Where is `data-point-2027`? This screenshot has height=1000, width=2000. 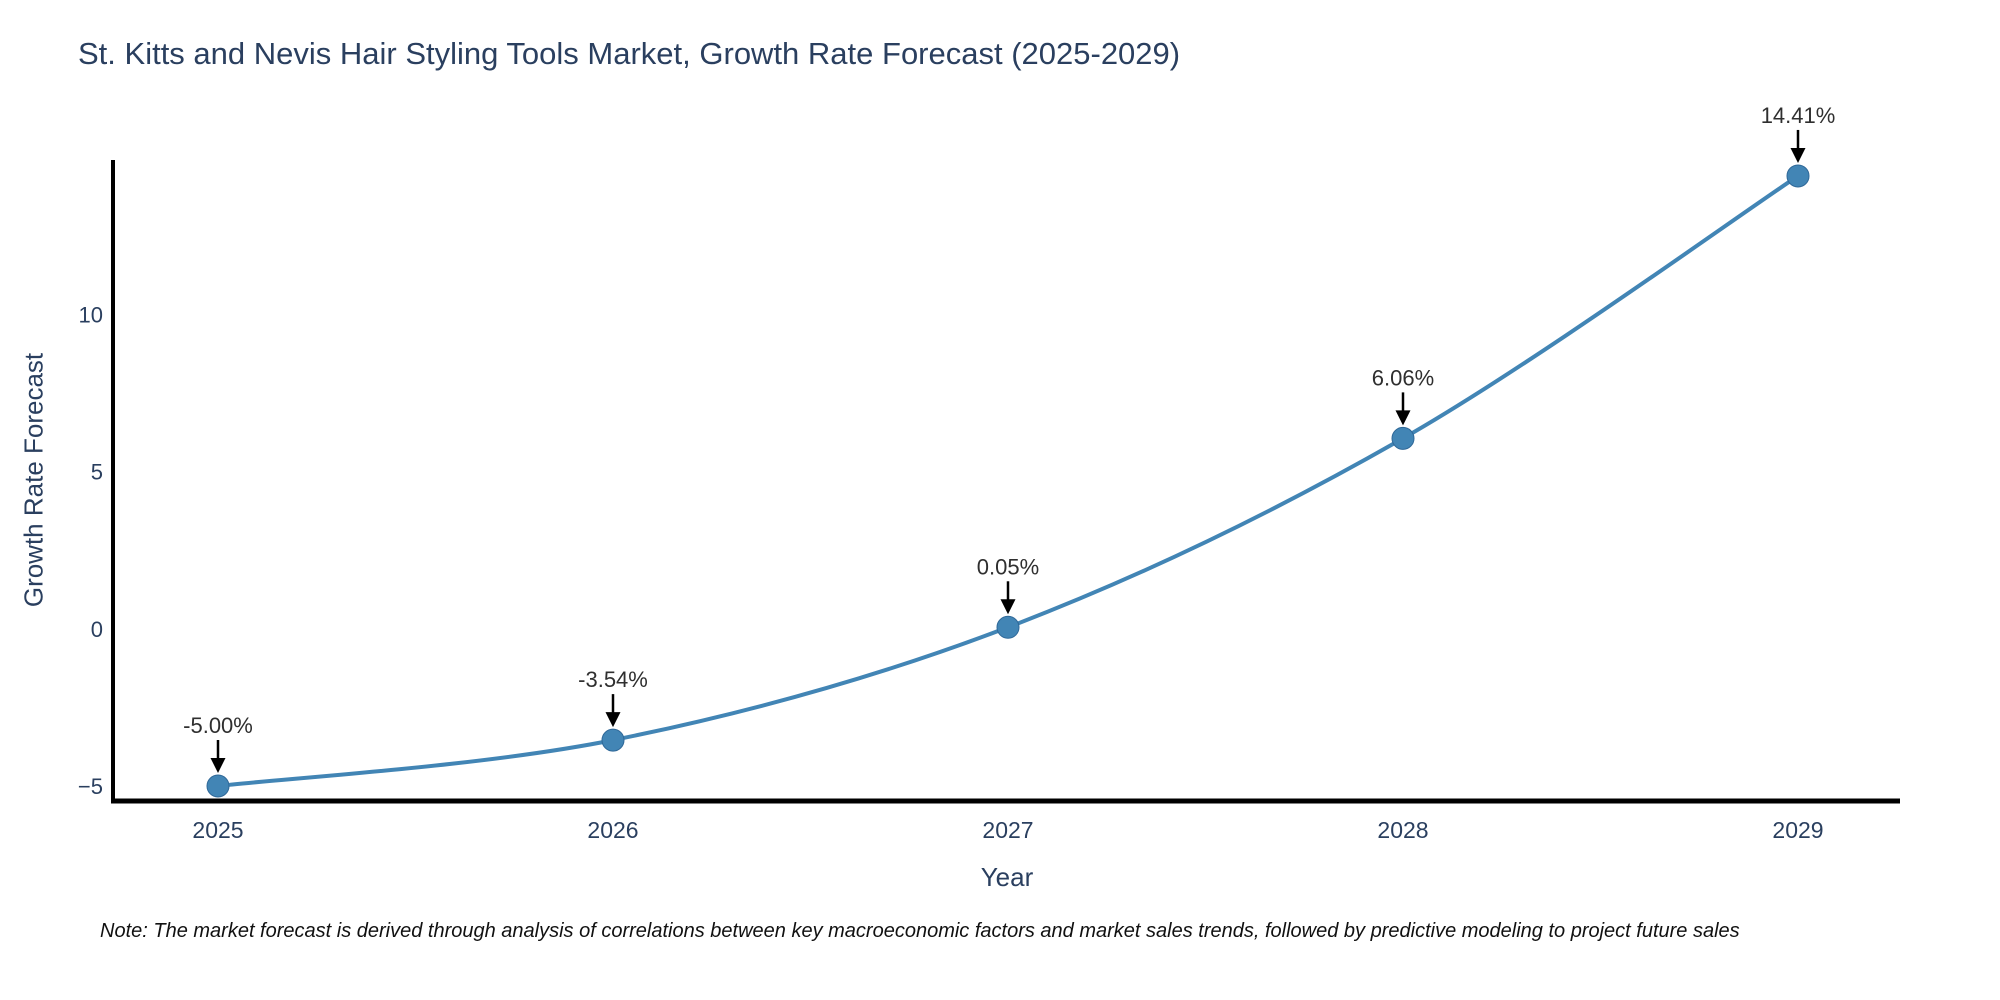 data-point-2027 is located at coordinates (1008, 627).